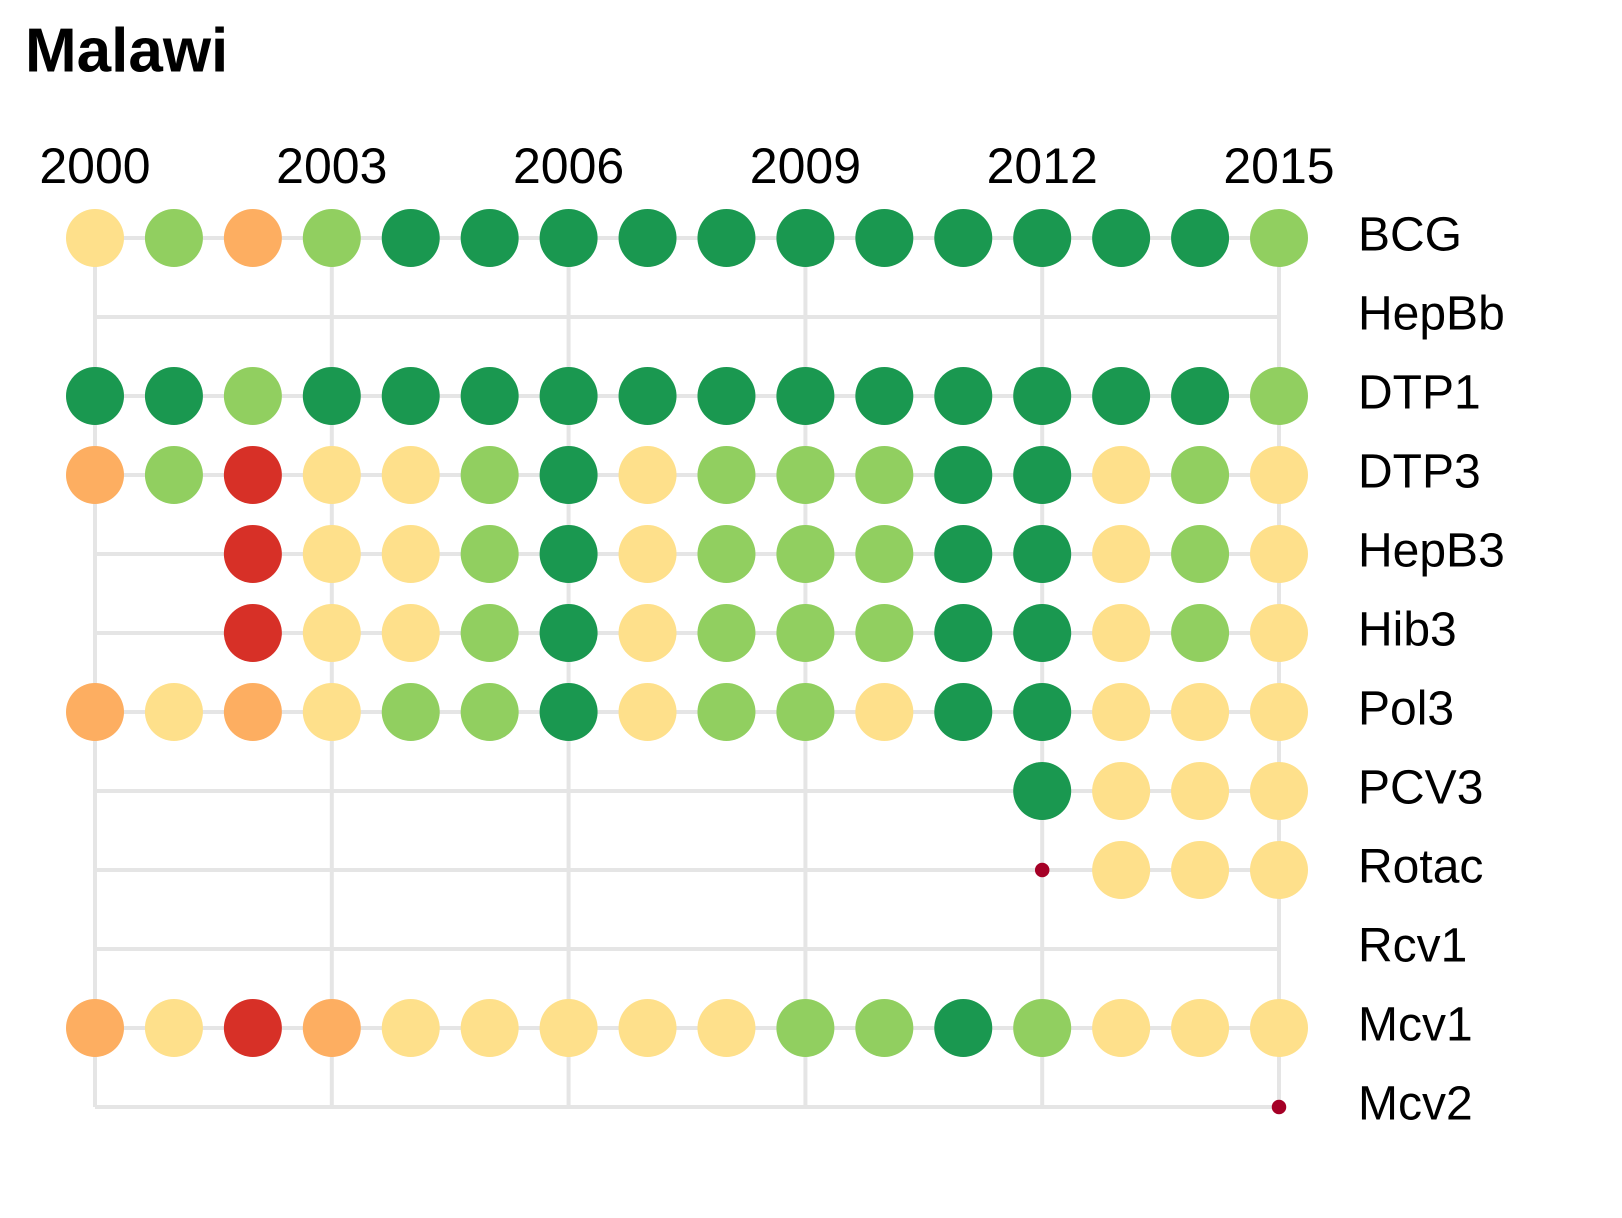  What do you see at coordinates (1419, 393) in the screenshot?
I see `row-label: DTP1` at bounding box center [1419, 393].